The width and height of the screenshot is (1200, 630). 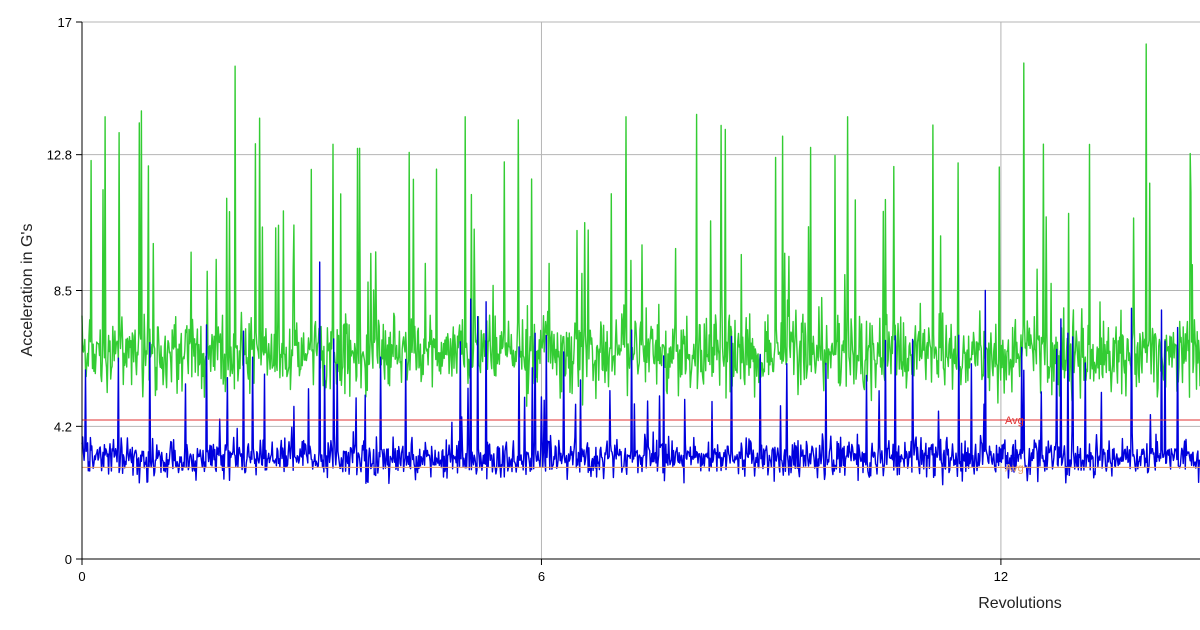 What do you see at coordinates (63, 291) in the screenshot?
I see `y-tick-label: 8.5` at bounding box center [63, 291].